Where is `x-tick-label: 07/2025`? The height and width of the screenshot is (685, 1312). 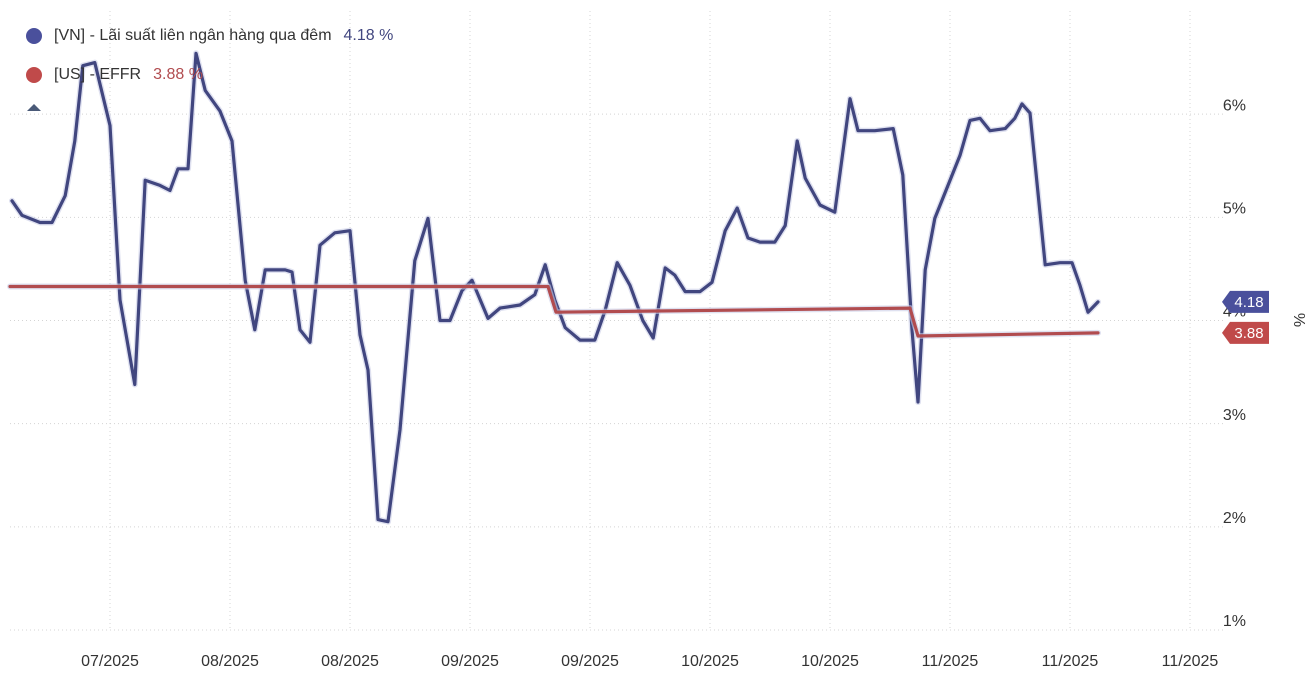
x-tick-label: 07/2025 is located at coordinates (110, 661).